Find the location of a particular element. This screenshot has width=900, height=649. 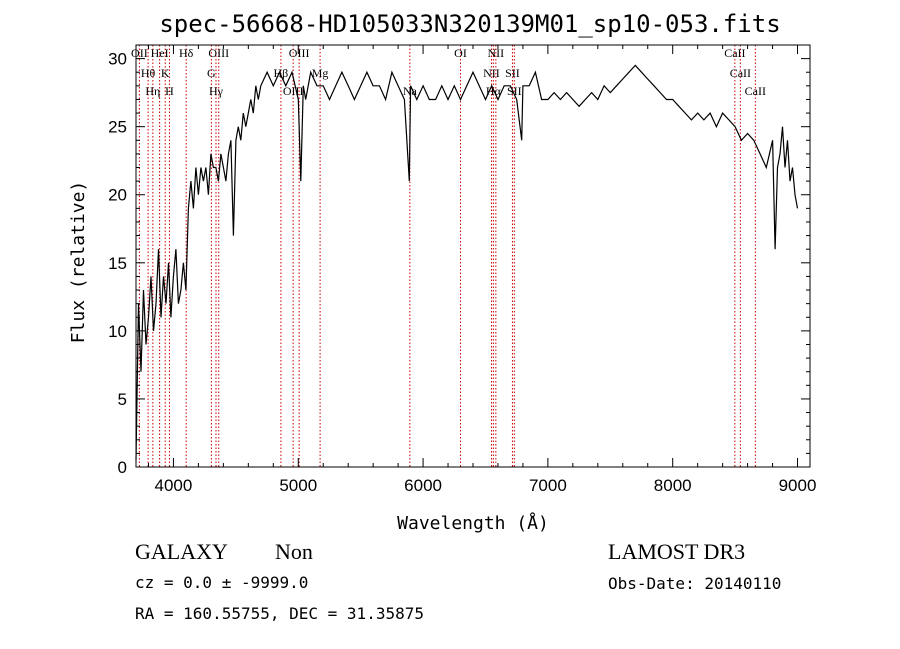

object-class: GALAXY is located at coordinates (181, 551).